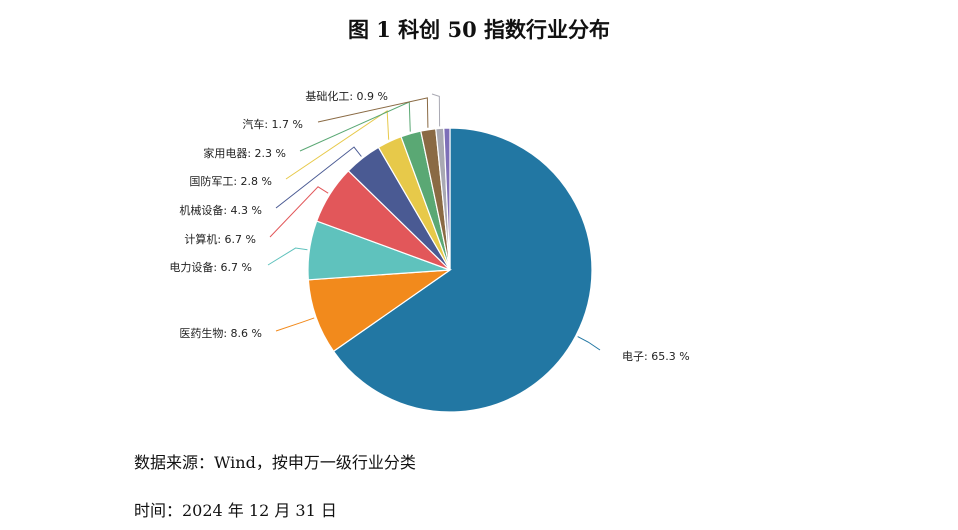 Image resolution: width=958 pixels, height=530 pixels. Describe the element at coordinates (656, 356) in the screenshot. I see `data-label: 电子: 65.3 %` at that location.